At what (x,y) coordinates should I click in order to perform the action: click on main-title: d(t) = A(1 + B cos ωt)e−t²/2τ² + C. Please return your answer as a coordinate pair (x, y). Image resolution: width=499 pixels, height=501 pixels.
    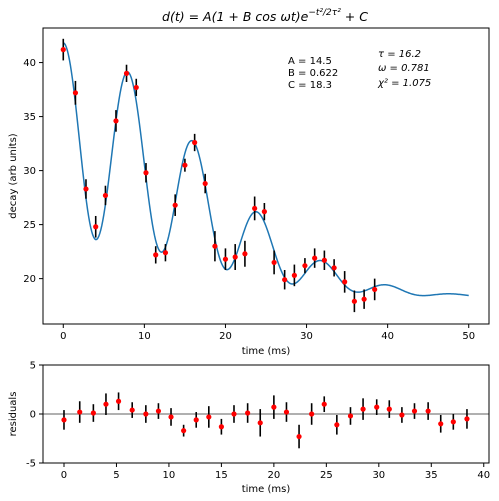
    Looking at the image, I should click on (265, 16).